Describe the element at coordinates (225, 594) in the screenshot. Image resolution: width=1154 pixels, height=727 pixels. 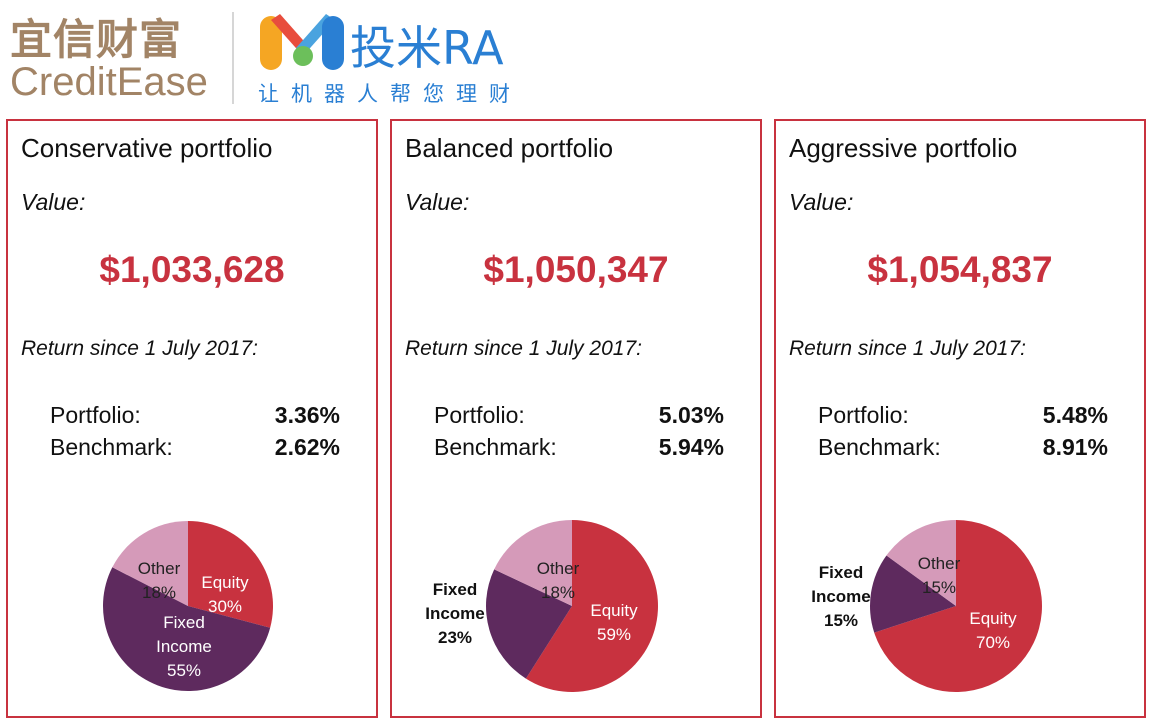
I see `pie-label-equity: Equity 30%` at that location.